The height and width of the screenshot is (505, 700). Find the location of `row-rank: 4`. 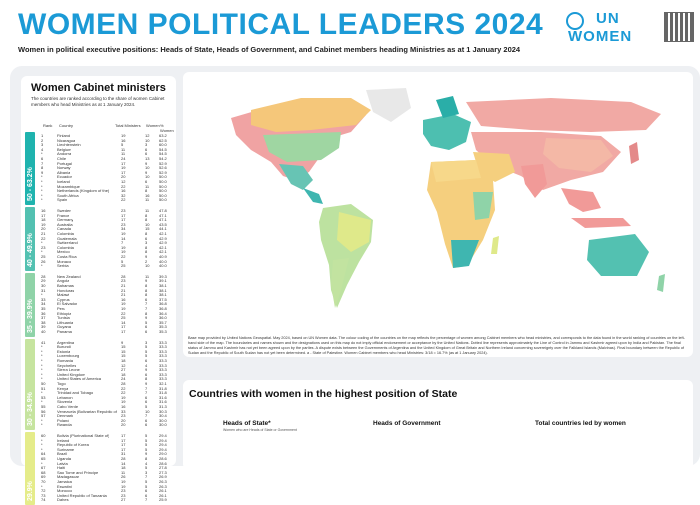

row-rank: 4 is located at coordinates (42, 149).